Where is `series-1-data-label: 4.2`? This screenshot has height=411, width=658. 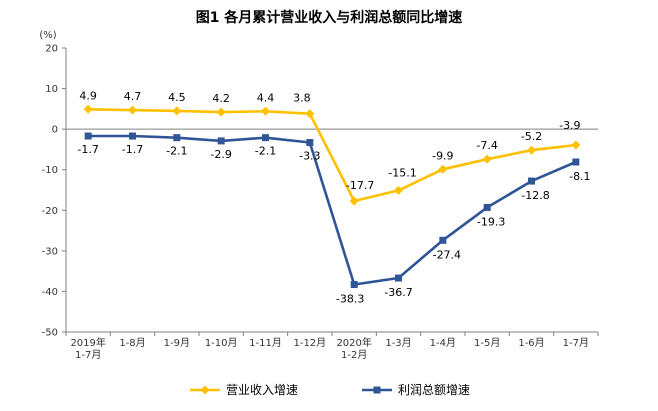
series-1-data-label: 4.2 is located at coordinates (221, 98).